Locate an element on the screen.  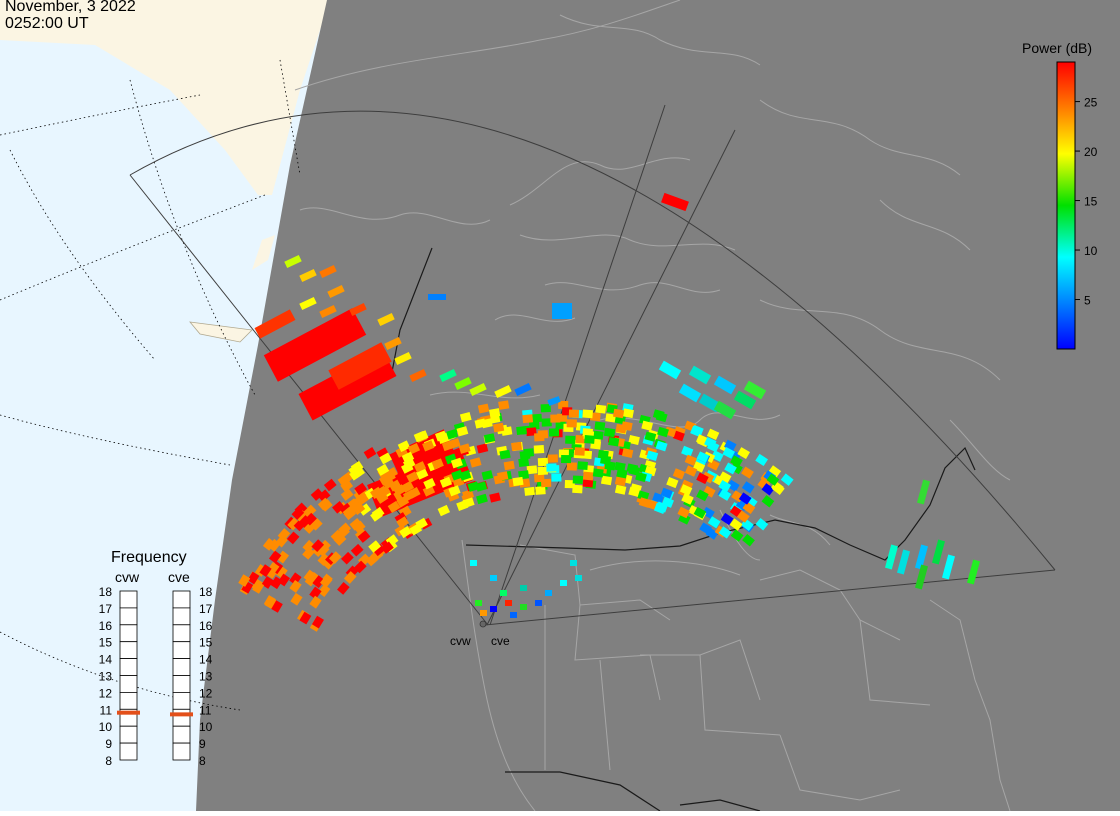
frequency-panel: 18 17 16 15 14 13 12 11 10 9 8 18 17 16 15 14 13 12 11 10 9 8 is located at coordinates (156, 676).